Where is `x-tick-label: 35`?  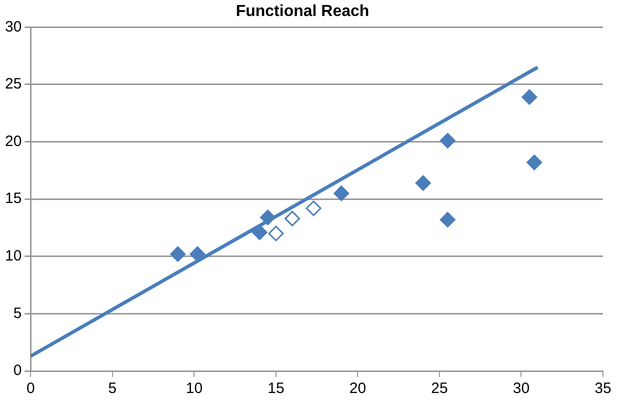
x-tick-label: 35 is located at coordinates (603, 389).